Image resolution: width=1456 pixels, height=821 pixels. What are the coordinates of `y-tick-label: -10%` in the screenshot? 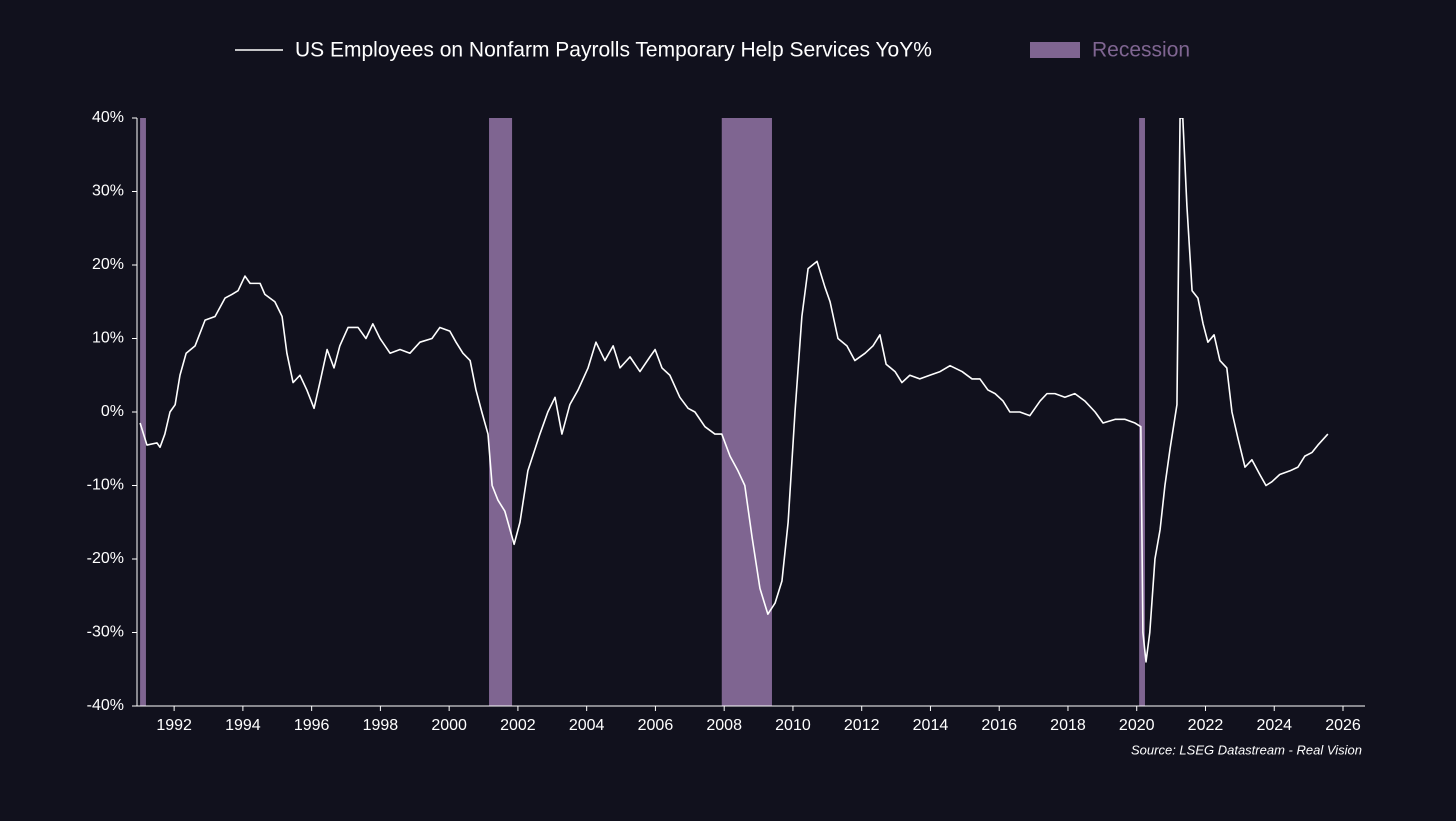 It's located at (105, 485).